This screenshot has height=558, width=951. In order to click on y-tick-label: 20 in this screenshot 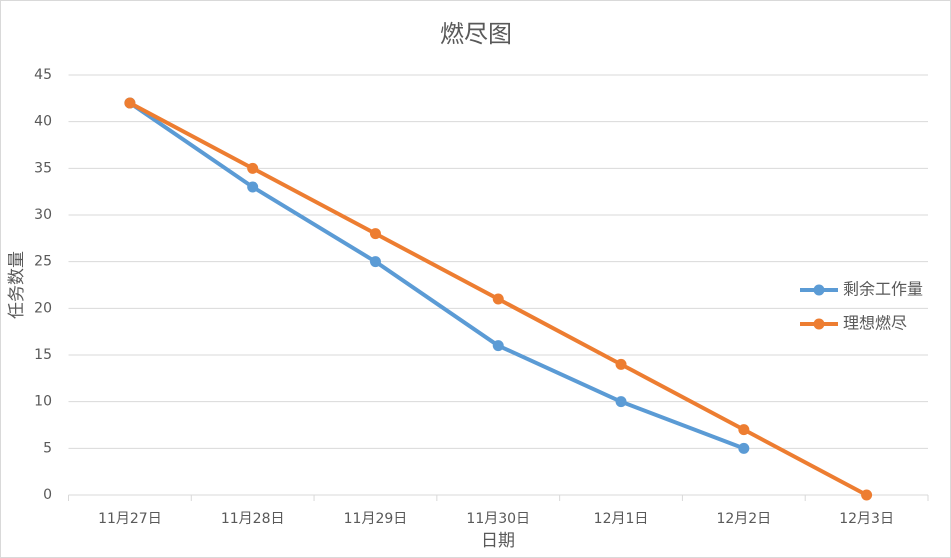, I will do `click(43, 308)`.